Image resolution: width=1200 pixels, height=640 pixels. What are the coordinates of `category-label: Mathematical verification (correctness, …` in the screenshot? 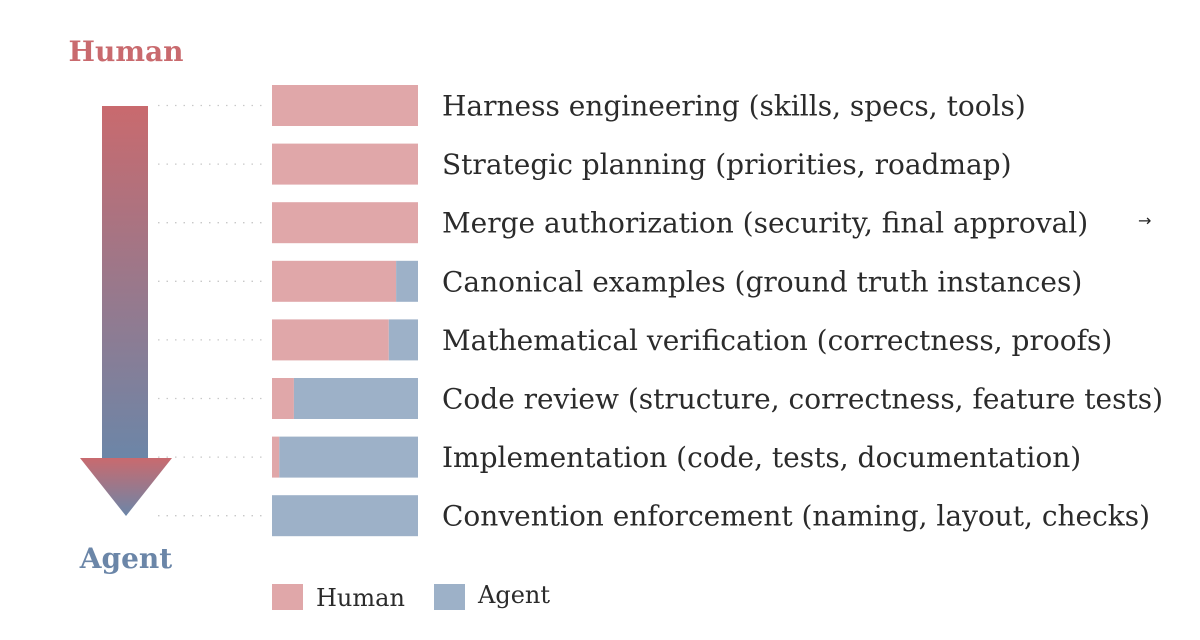 It's located at (777, 340).